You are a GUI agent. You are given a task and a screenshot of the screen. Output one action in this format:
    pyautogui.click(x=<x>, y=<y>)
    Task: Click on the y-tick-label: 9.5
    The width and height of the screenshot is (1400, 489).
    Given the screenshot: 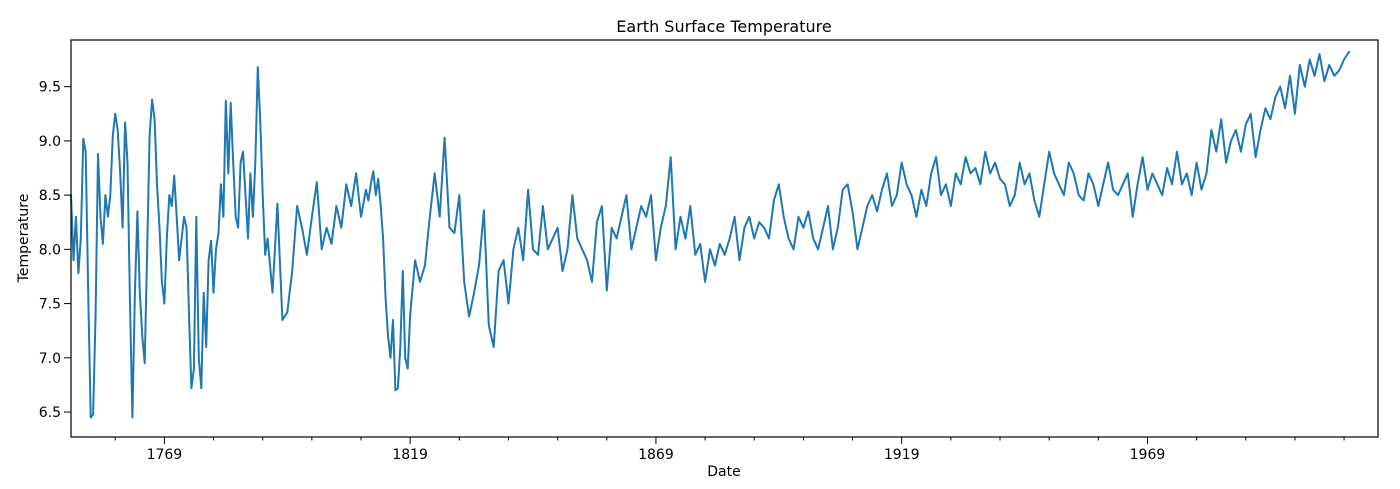 What is the action you would take?
    pyautogui.click(x=50, y=88)
    